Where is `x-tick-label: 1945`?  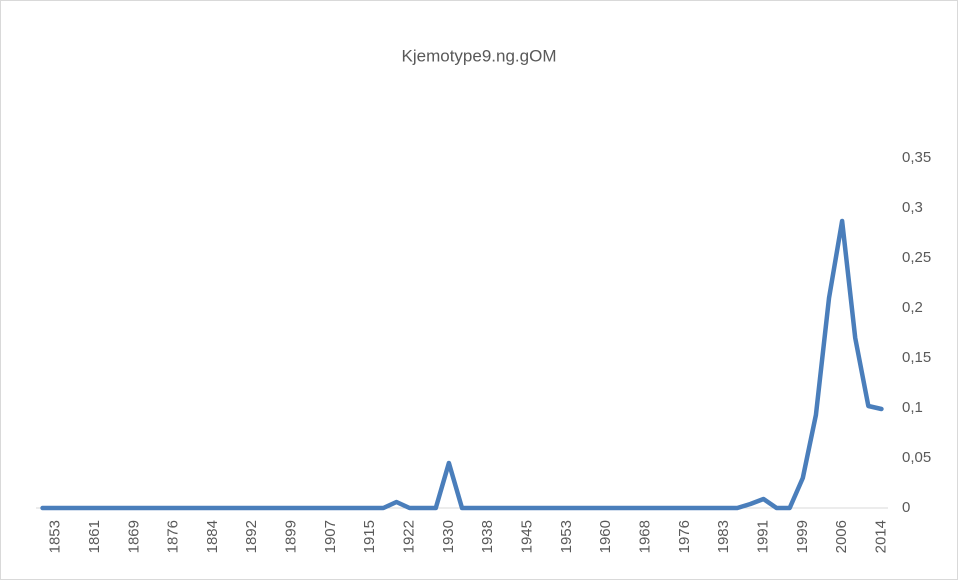 x-tick-label: 1945 is located at coordinates (527, 536).